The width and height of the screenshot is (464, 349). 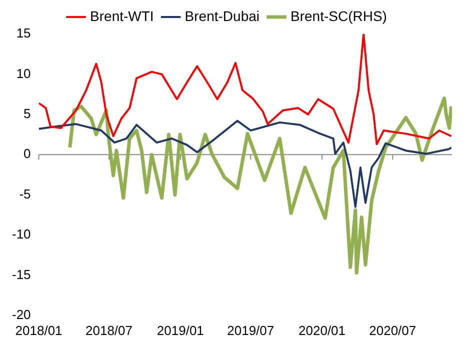 What do you see at coordinates (322, 330) in the screenshot?
I see `x-tick-label: 2020/01` at bounding box center [322, 330].